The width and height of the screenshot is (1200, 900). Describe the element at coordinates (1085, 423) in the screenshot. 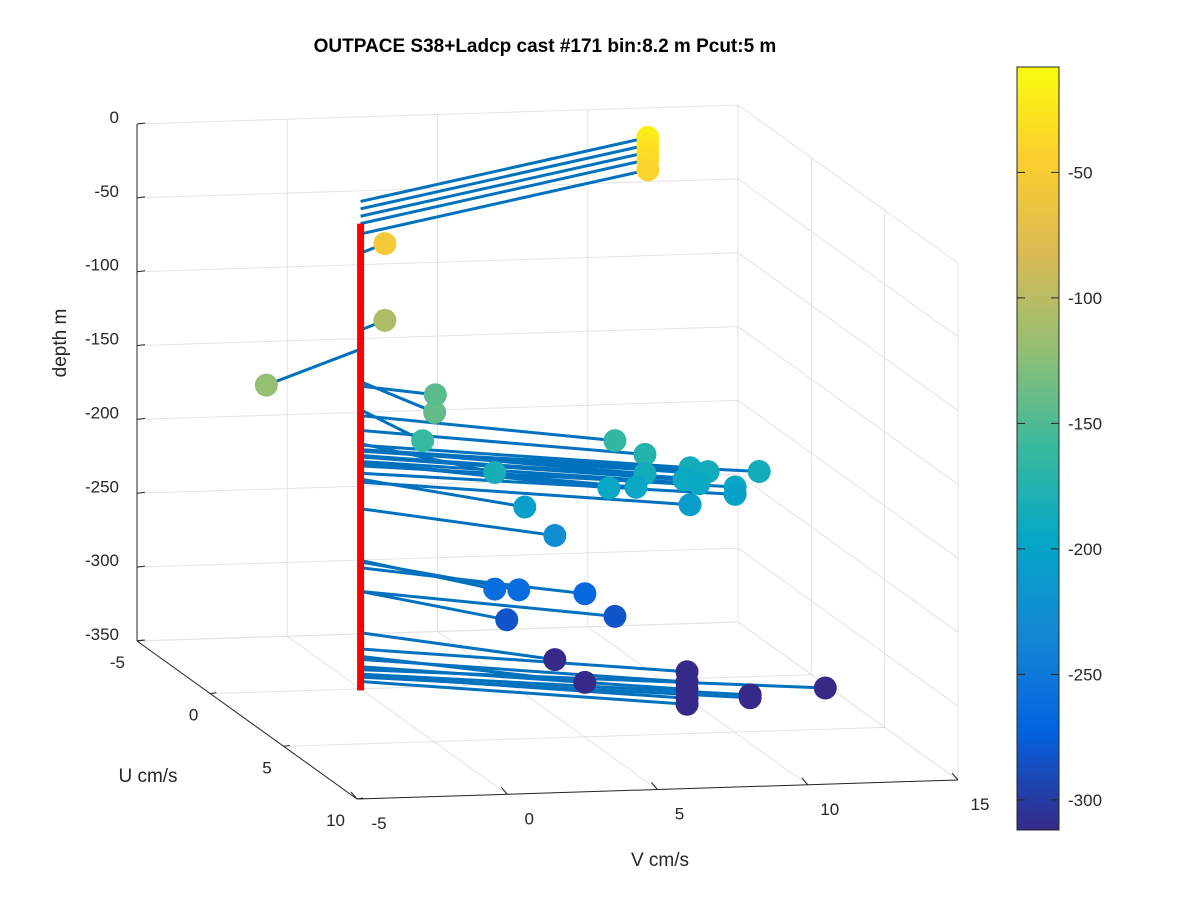

I see `colorbar-tick-label: -150` at that location.